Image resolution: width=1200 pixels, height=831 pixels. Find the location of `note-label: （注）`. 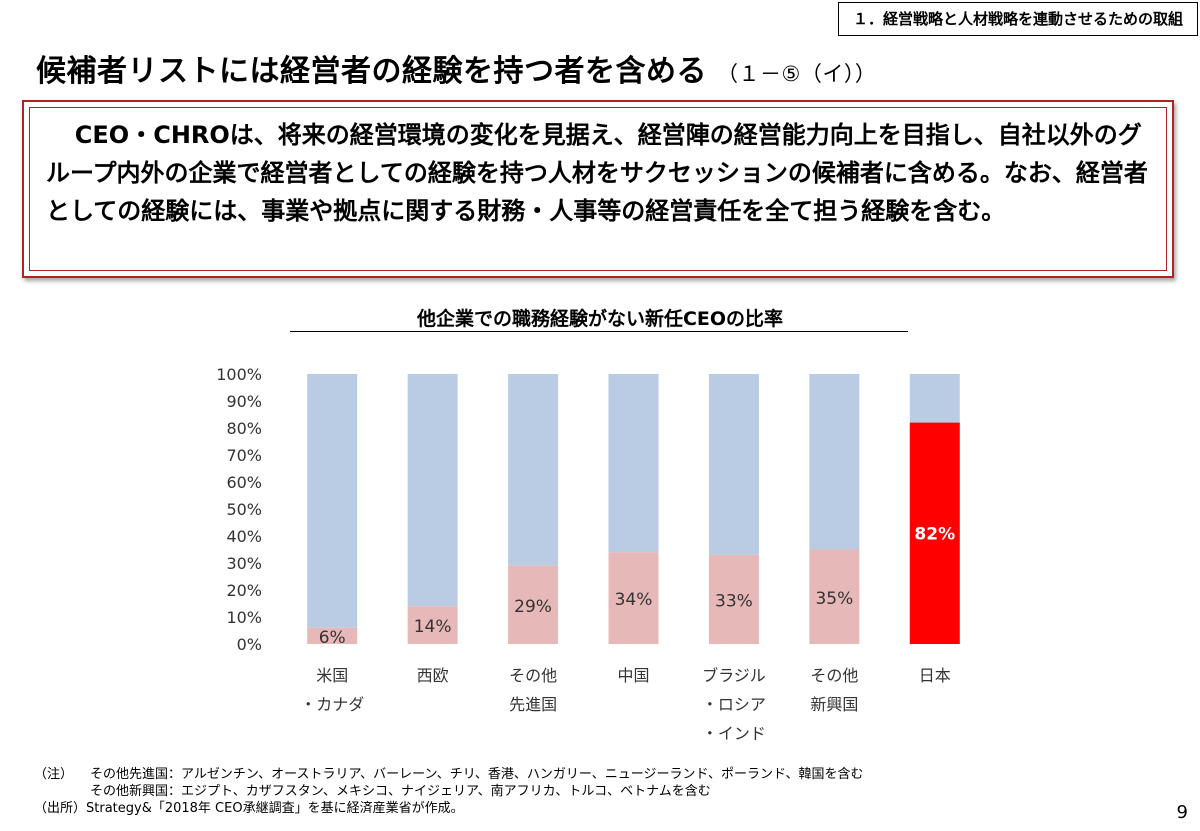

note-label: （注） is located at coordinates (54, 774).